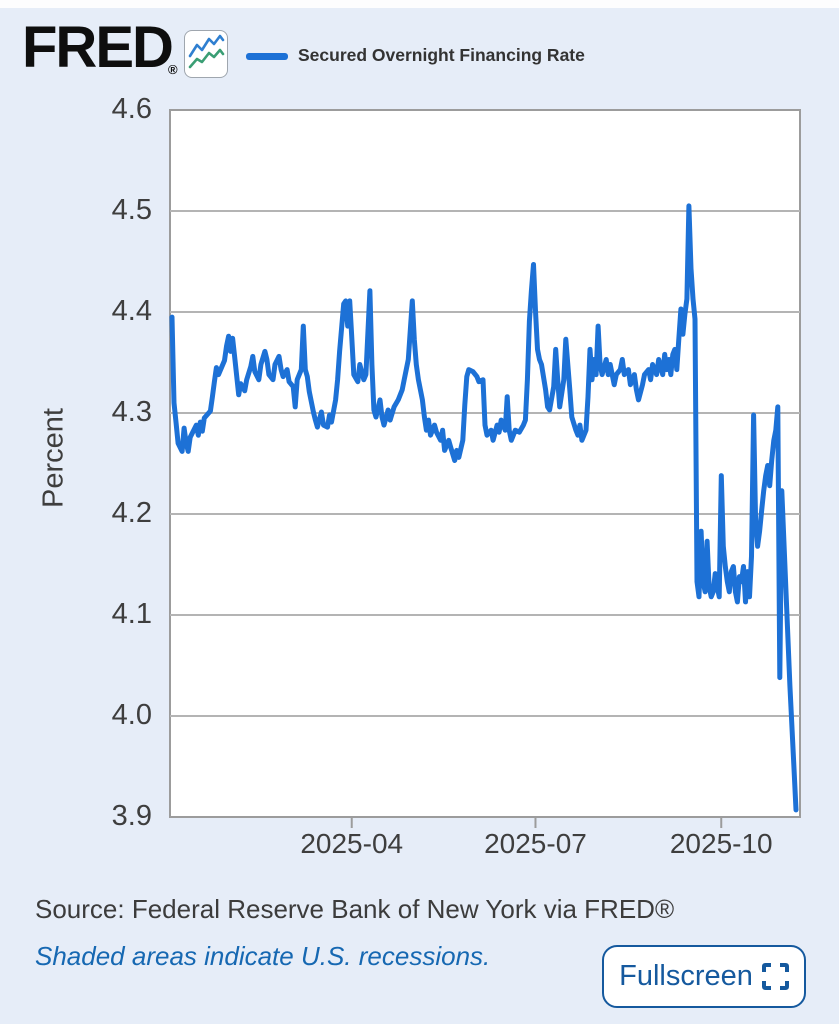  I want to click on legend-series-label: Secured Overnight Financing Rate, so click(441, 55).